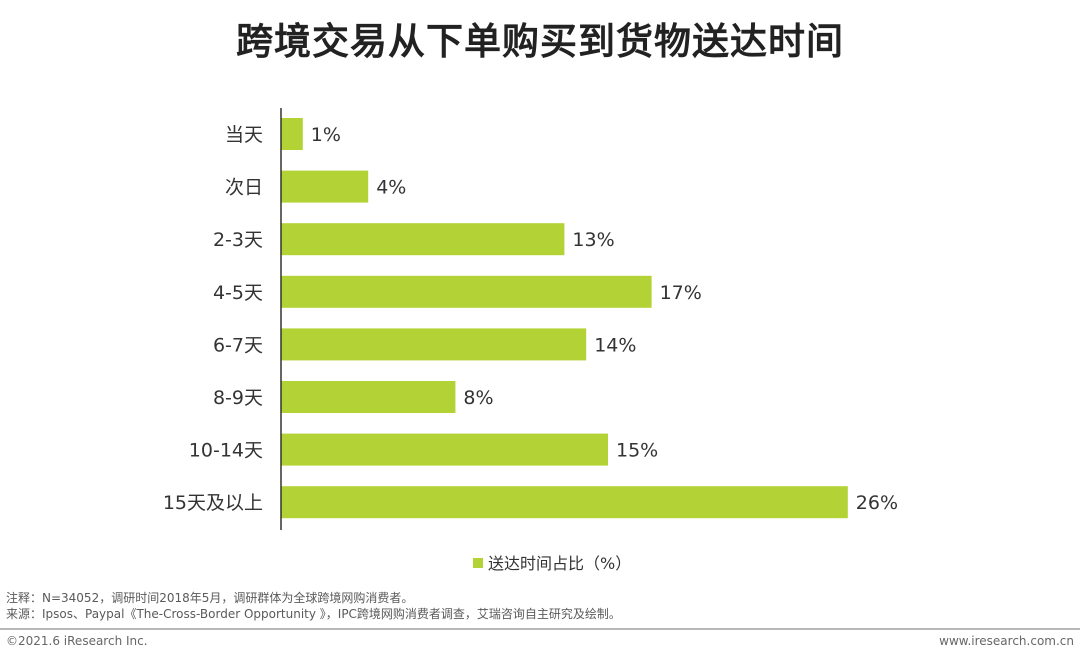 The image size is (1080, 662). I want to click on chart-note: 注释：N=34052，调研时间2018年5月，调研群体为全球跨境网购消费者。, so click(210, 598).